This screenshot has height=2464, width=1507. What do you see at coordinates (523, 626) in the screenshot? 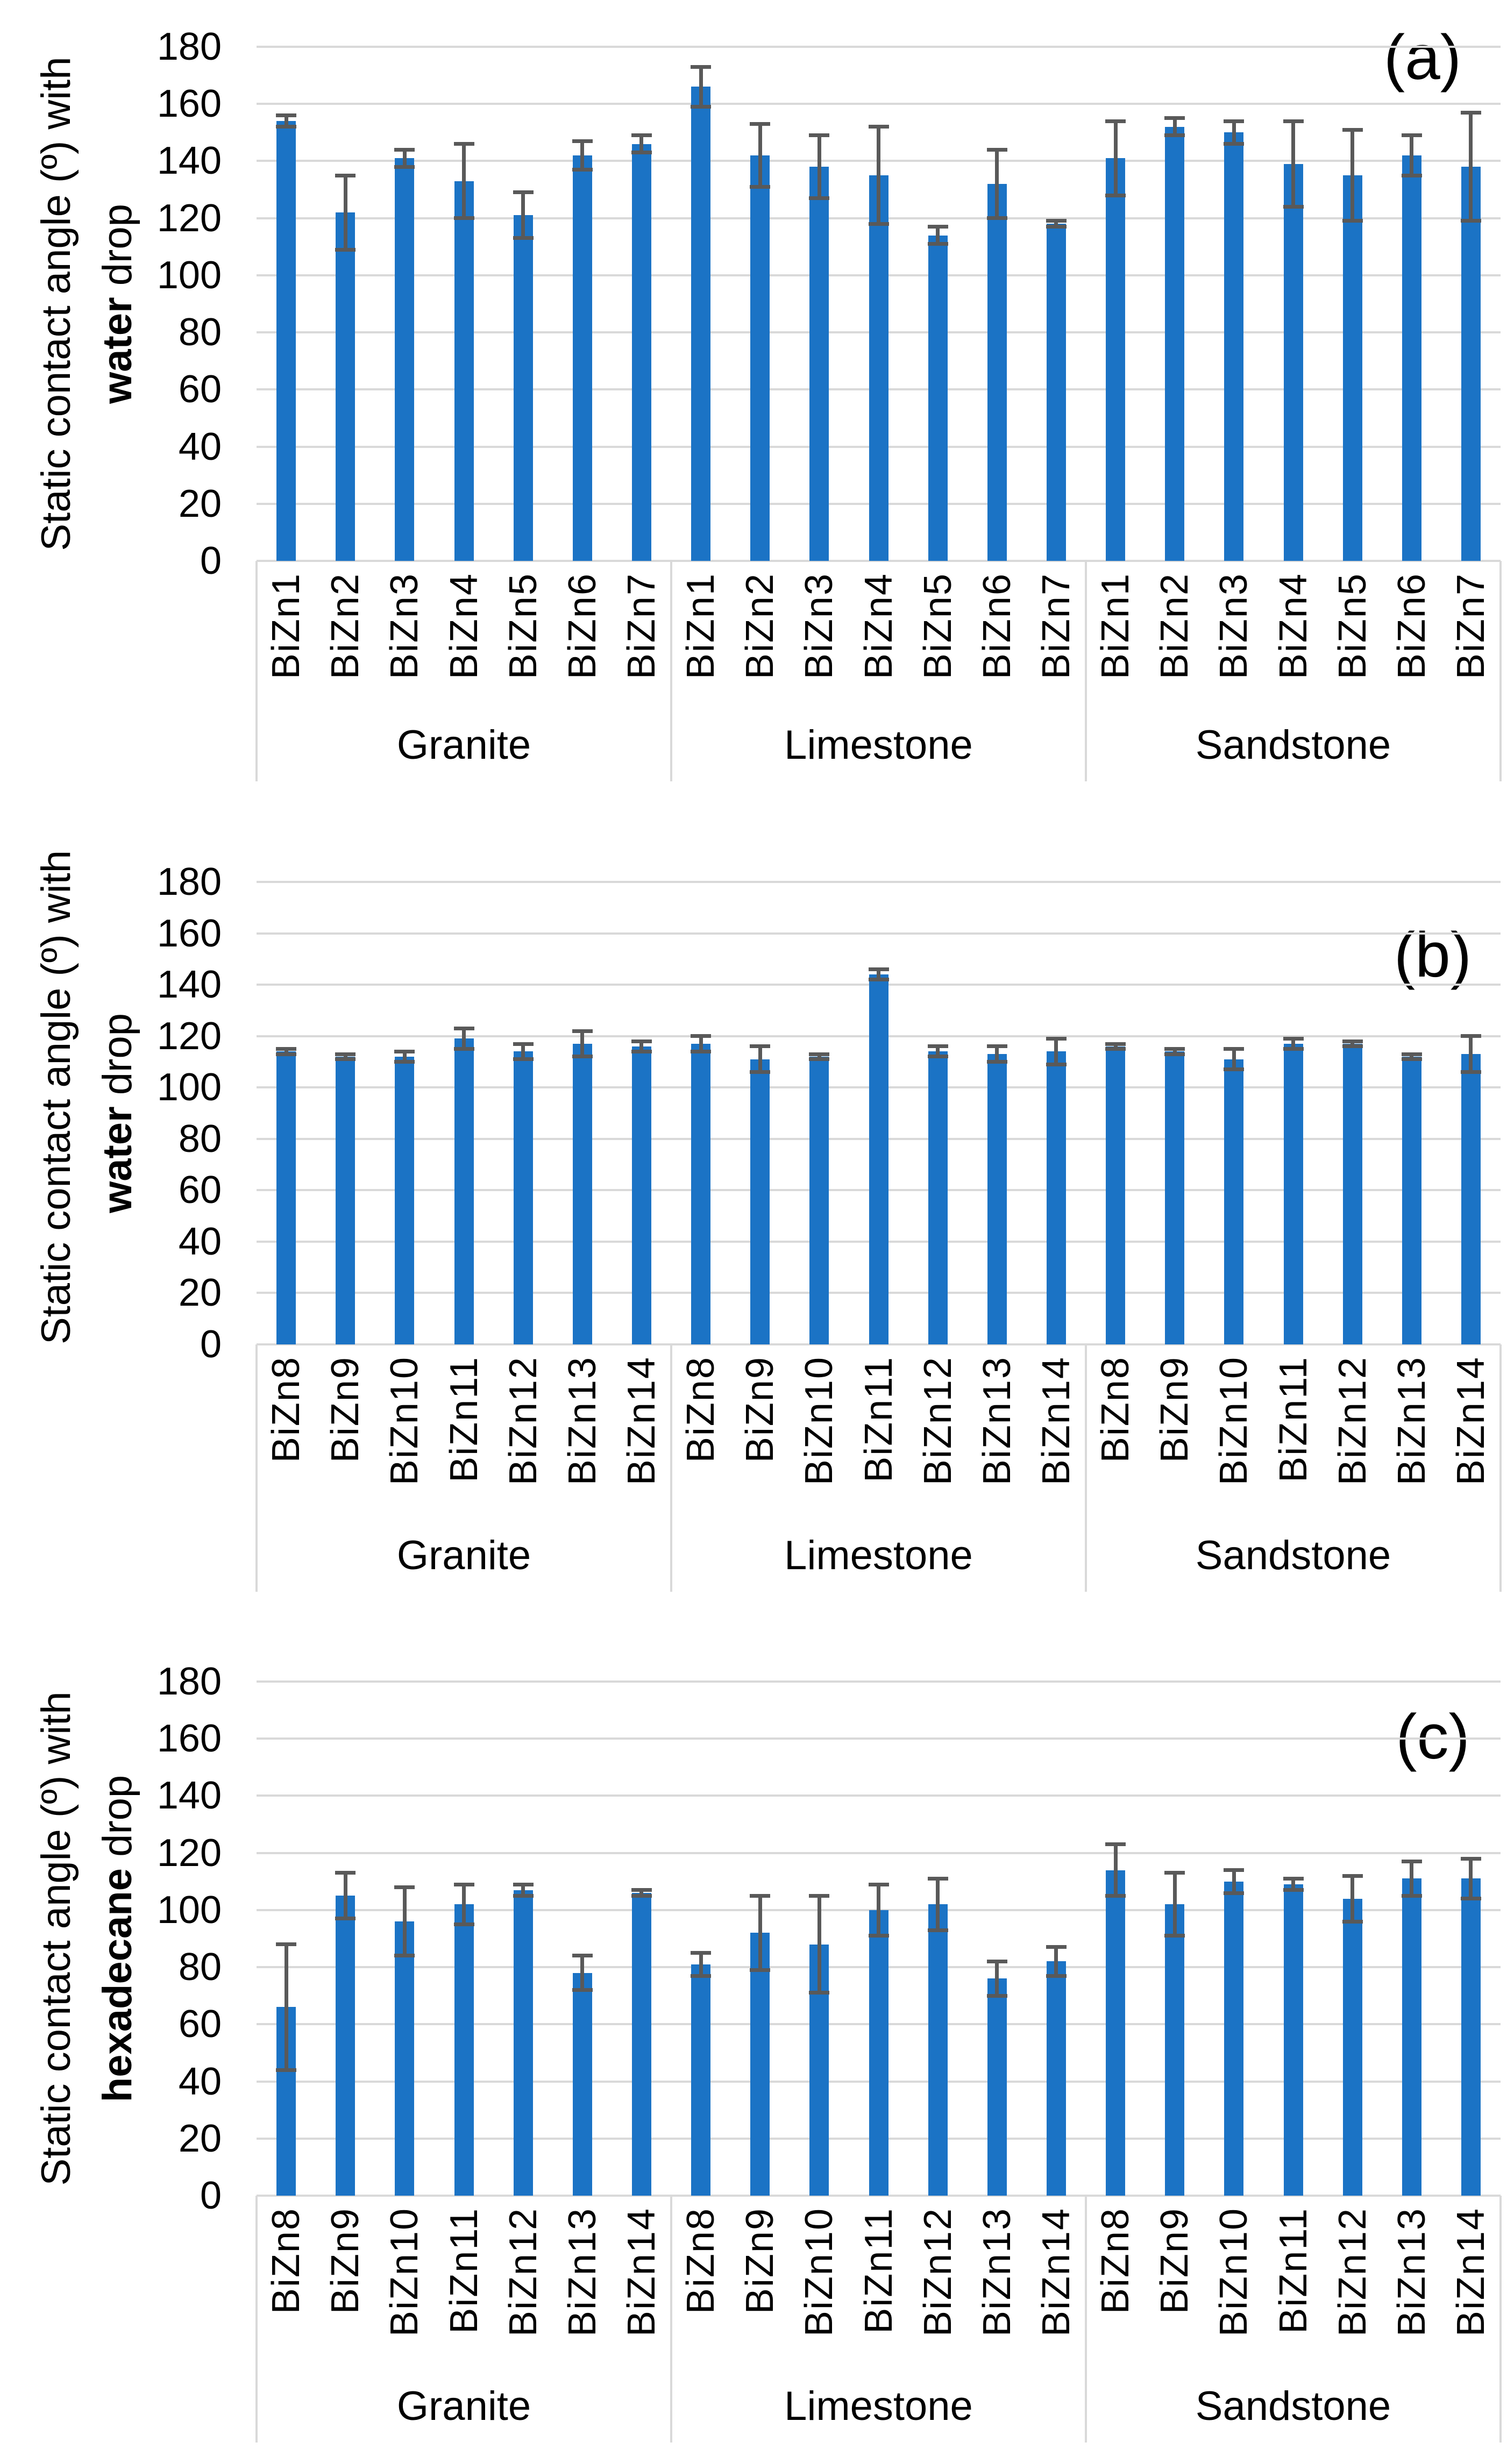
I see `x-category-label-BiZn5: BiZn5` at bounding box center [523, 626].